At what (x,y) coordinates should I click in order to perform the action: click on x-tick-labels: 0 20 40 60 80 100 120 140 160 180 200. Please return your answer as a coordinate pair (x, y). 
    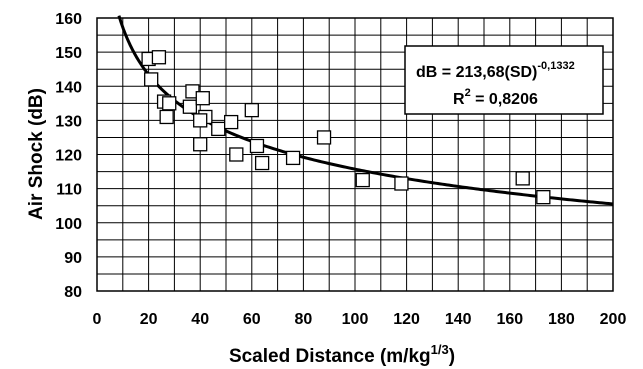
    Looking at the image, I should click on (360, 319).